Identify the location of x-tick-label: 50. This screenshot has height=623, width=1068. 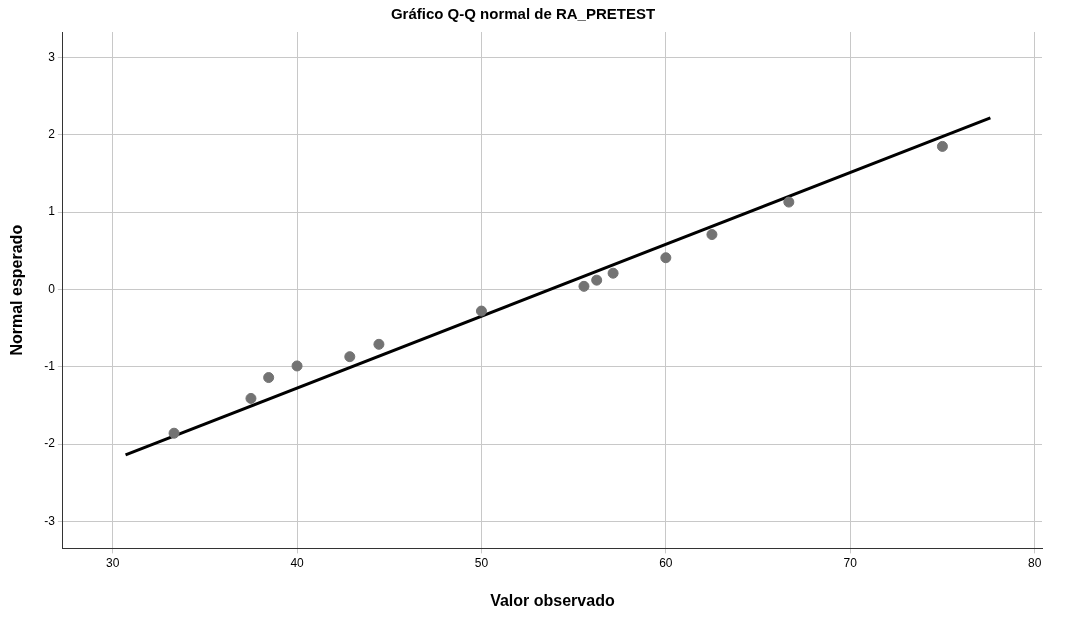
(481, 562).